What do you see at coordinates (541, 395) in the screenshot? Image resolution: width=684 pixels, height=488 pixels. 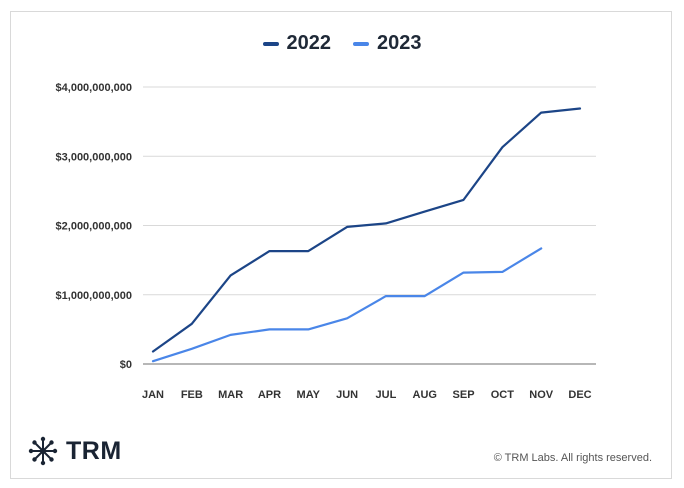 I see `x-tick-label: NOV` at bounding box center [541, 395].